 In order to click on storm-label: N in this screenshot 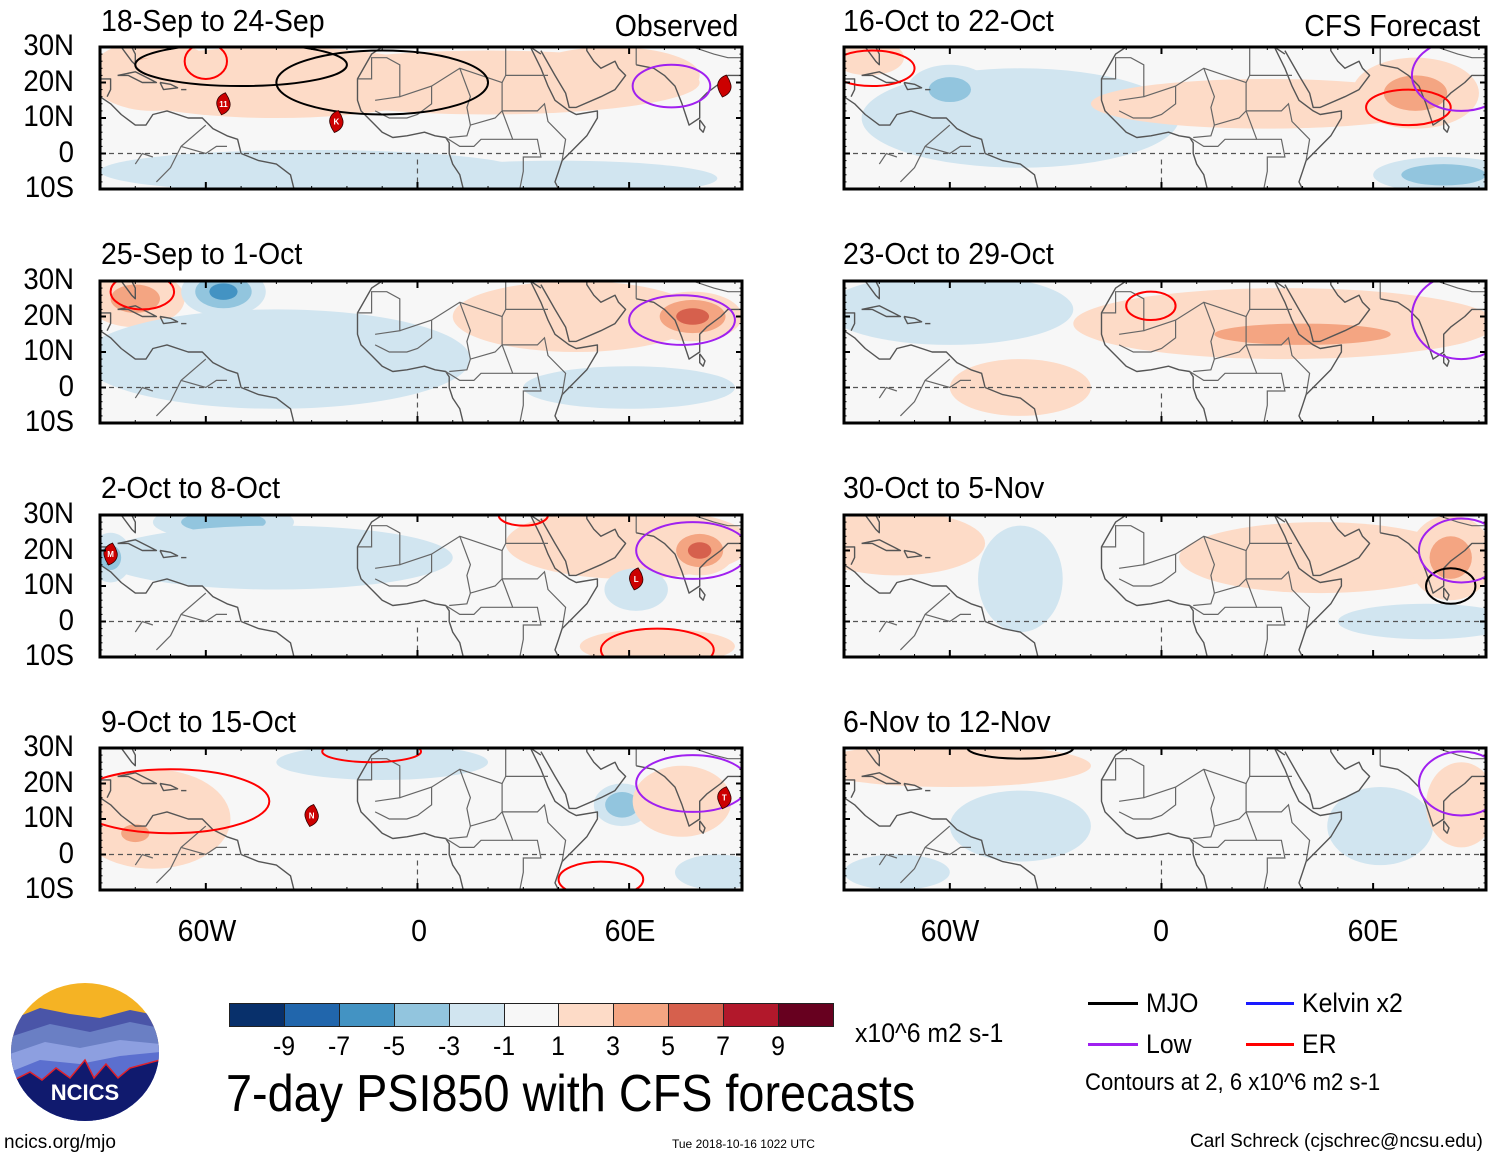, I will do `click(312, 815)`.